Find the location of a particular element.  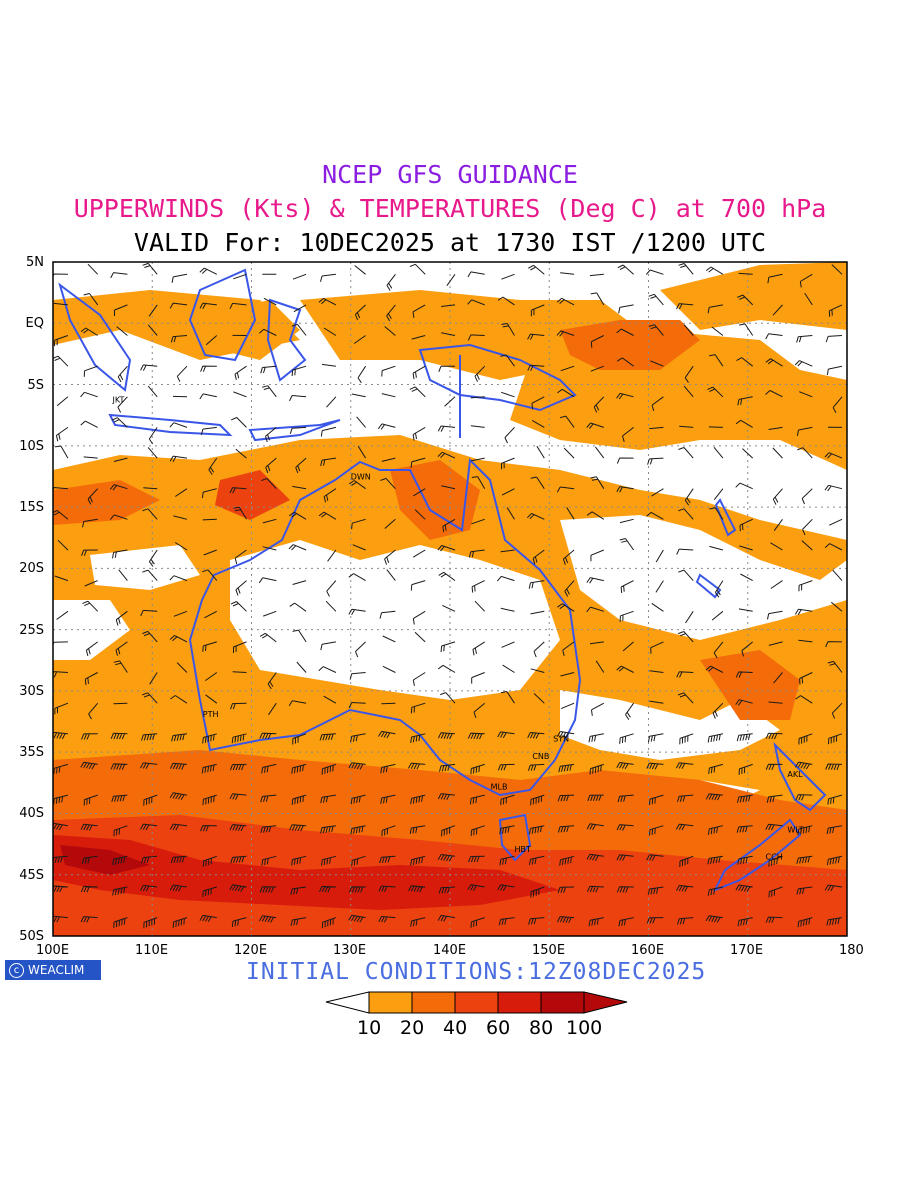

coast-new-guinea is located at coordinates (497, 377).